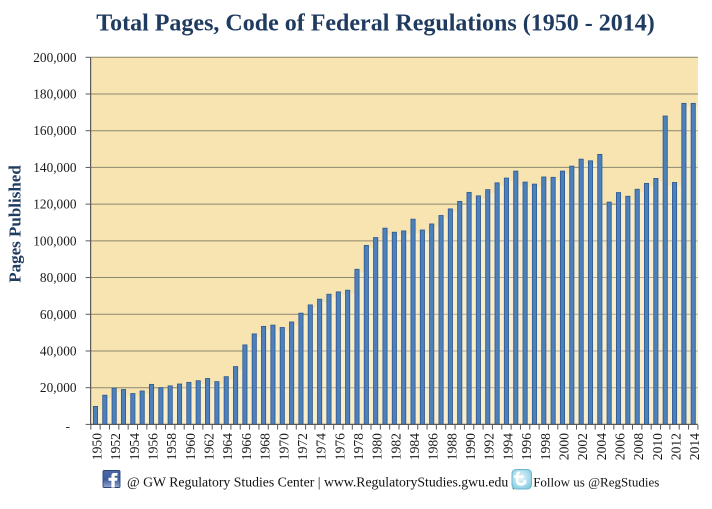 Image resolution: width=712 pixels, height=509 pixels. Describe the element at coordinates (507, 446) in the screenshot. I see `svg-text: 1994` at that location.